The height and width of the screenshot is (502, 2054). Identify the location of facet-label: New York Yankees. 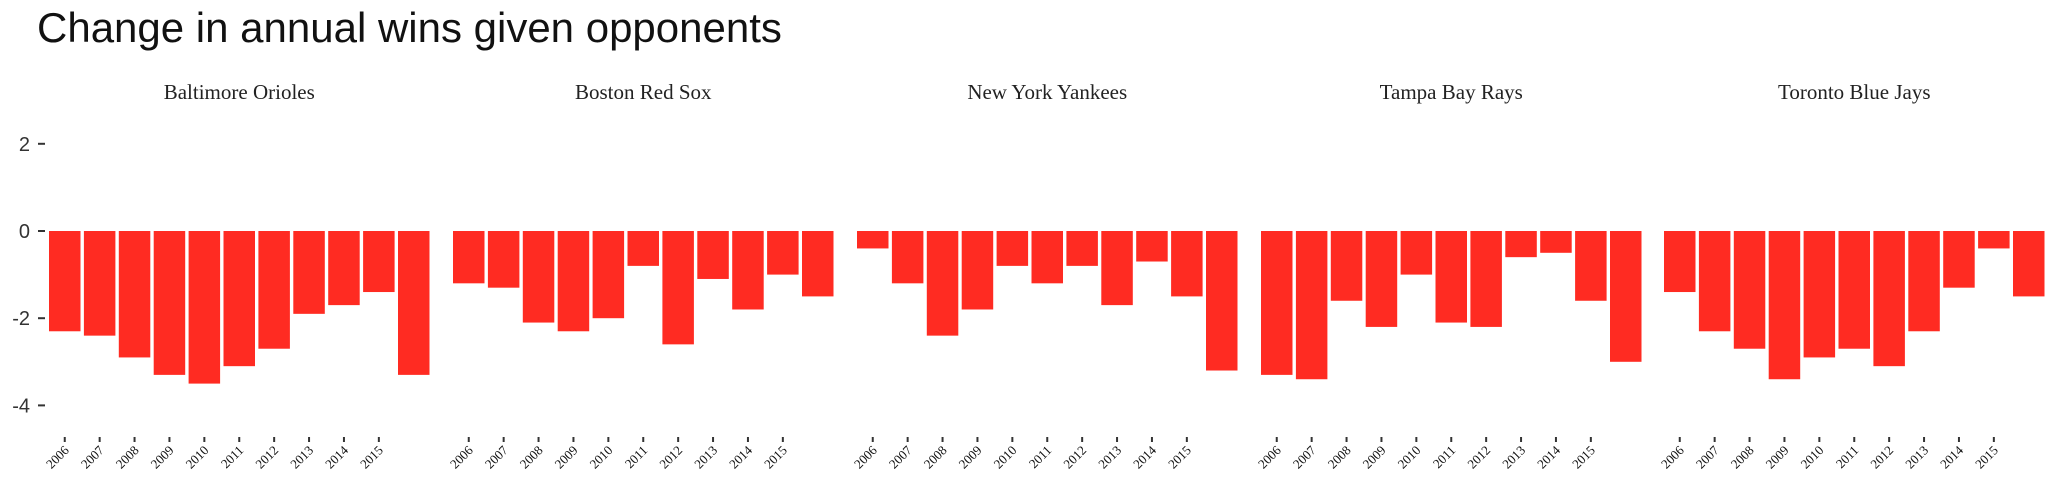
(1047, 92).